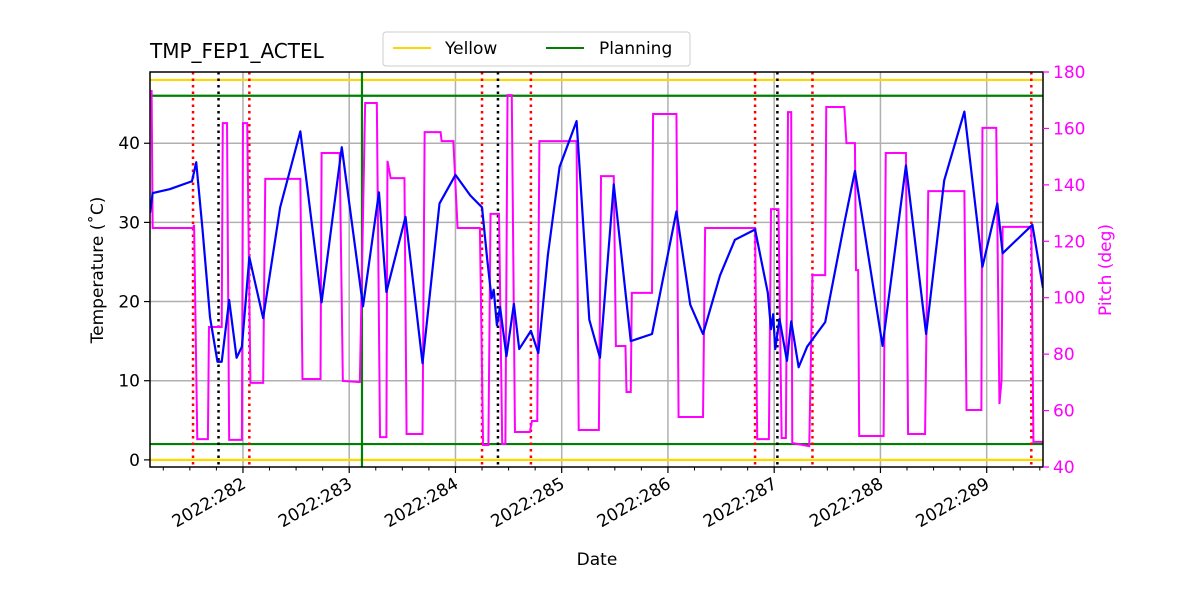  I want to click on chart-title: TMP_FEP1_ACTEL, so click(237, 51).